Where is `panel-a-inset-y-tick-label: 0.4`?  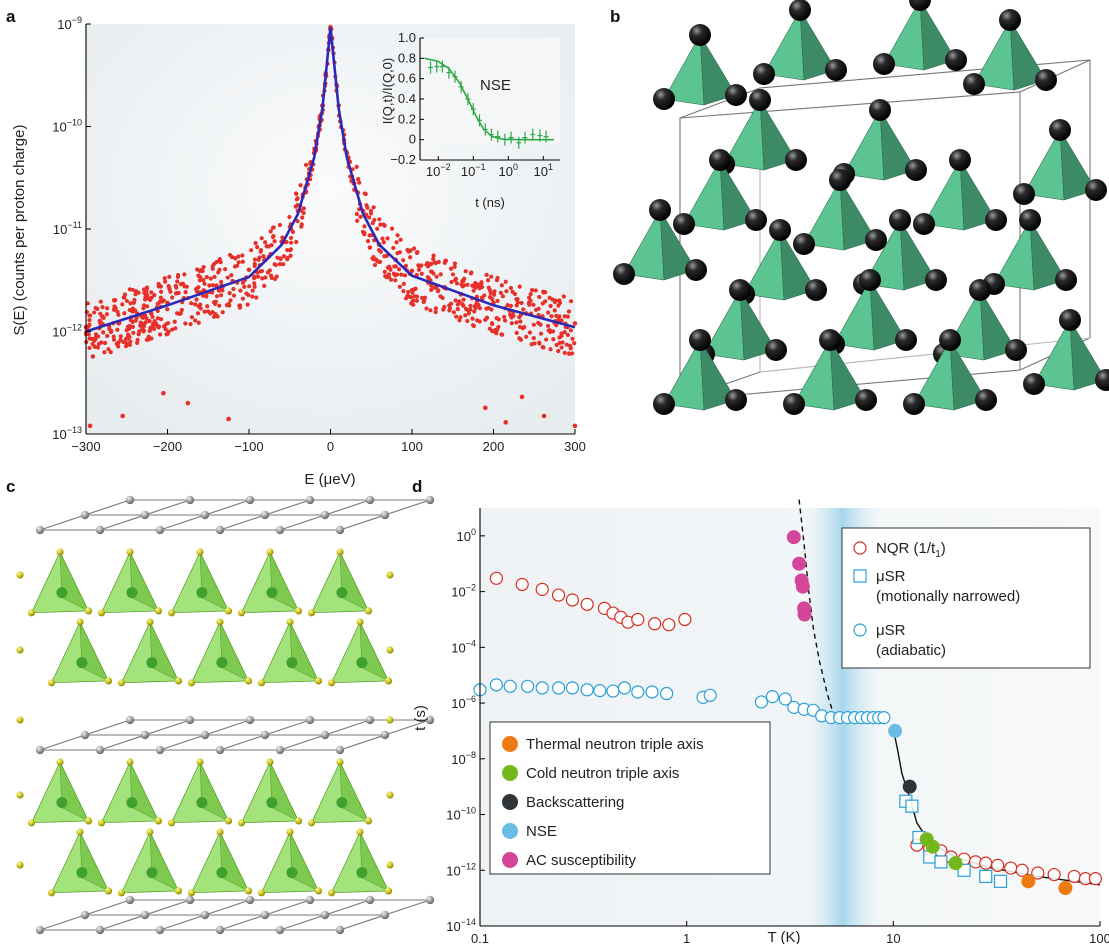 panel-a-inset-y-tick-label: 0.4 is located at coordinates (407, 98).